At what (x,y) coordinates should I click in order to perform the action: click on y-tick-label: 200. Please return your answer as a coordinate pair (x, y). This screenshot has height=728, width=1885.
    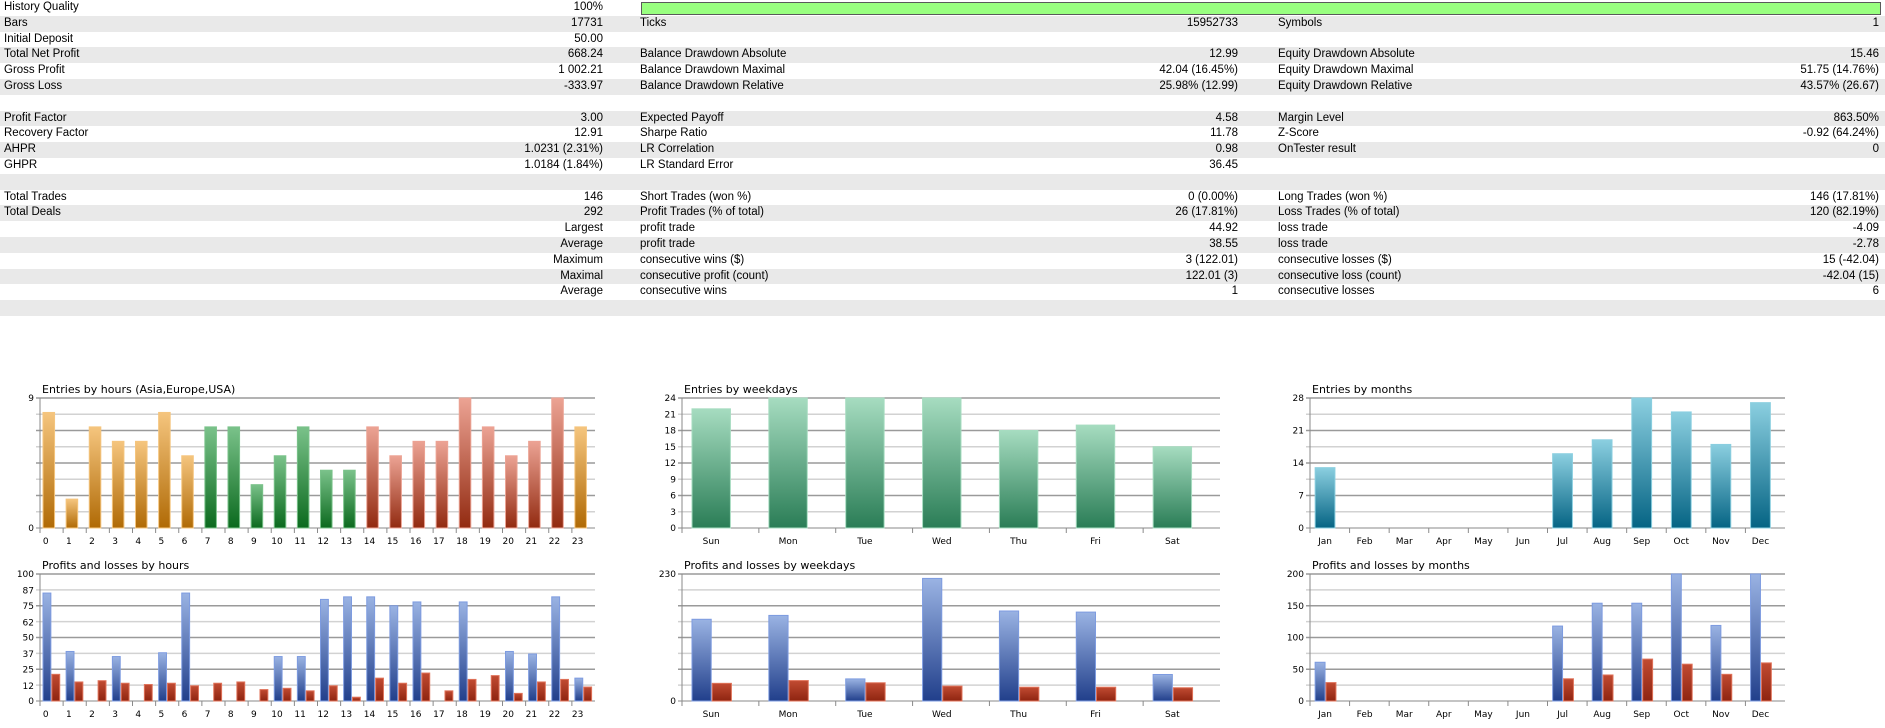
    Looking at the image, I should click on (1295, 575).